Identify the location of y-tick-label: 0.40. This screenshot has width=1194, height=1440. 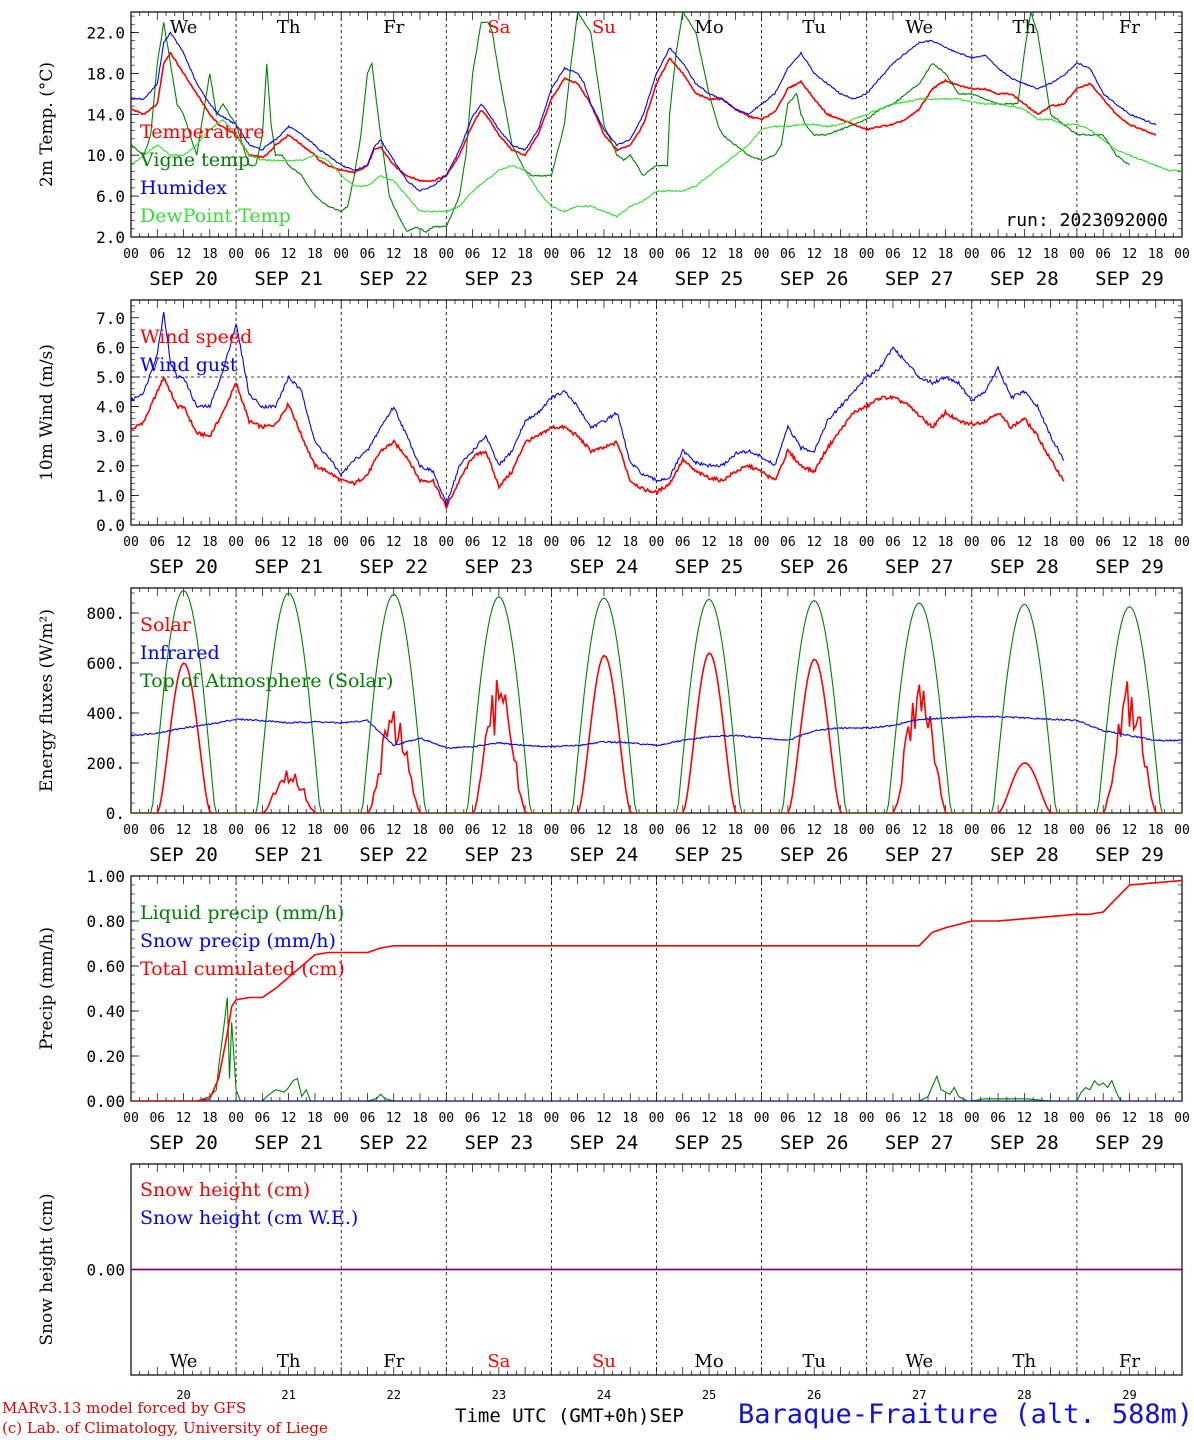
(105, 1011).